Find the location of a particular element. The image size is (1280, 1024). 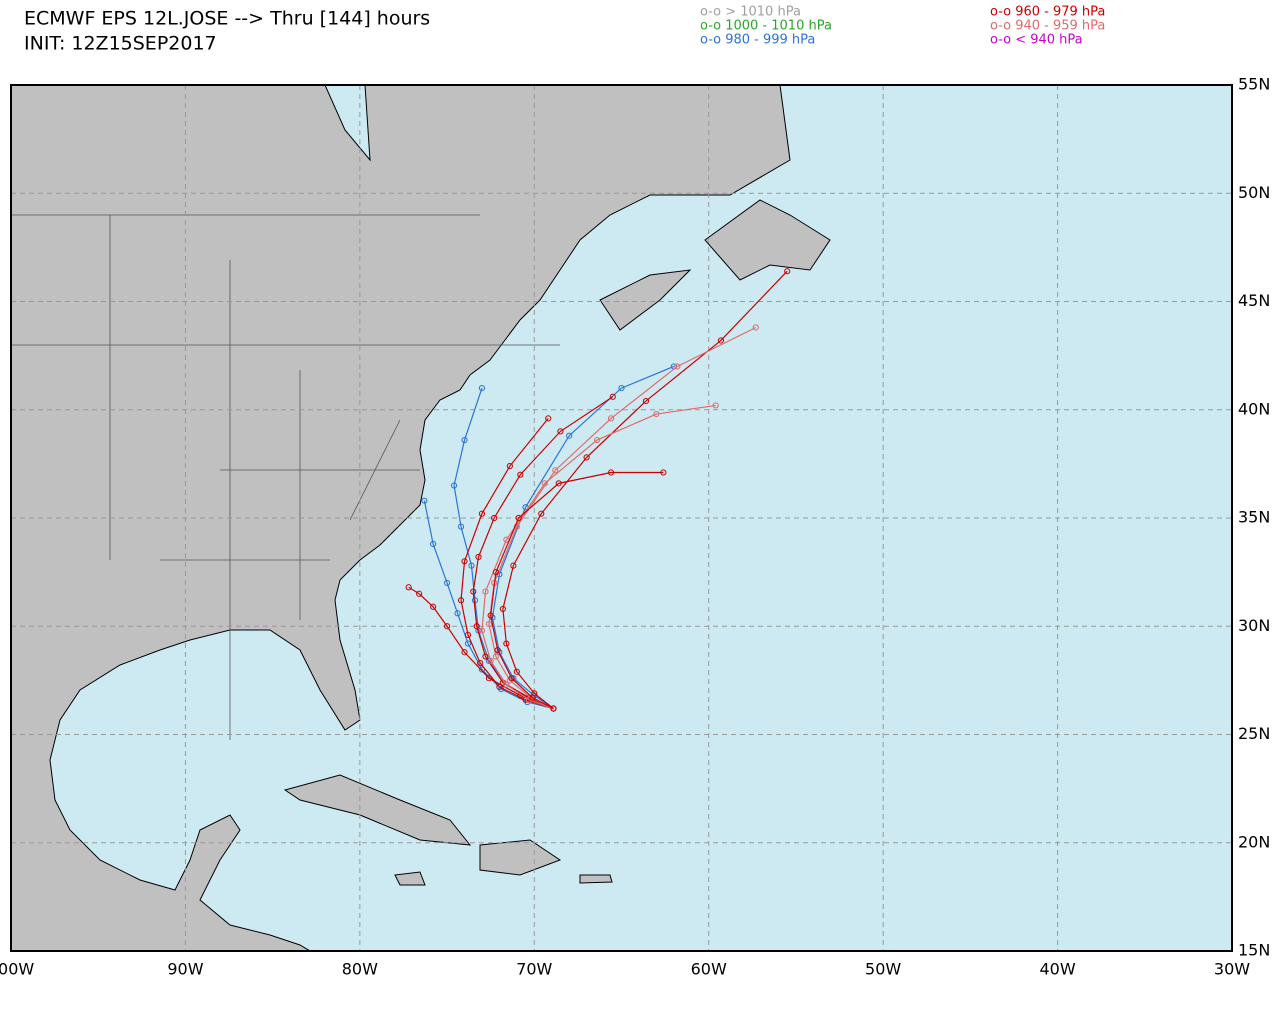

legend-entry: o-o > 1010 hPa is located at coordinates (750, 12).